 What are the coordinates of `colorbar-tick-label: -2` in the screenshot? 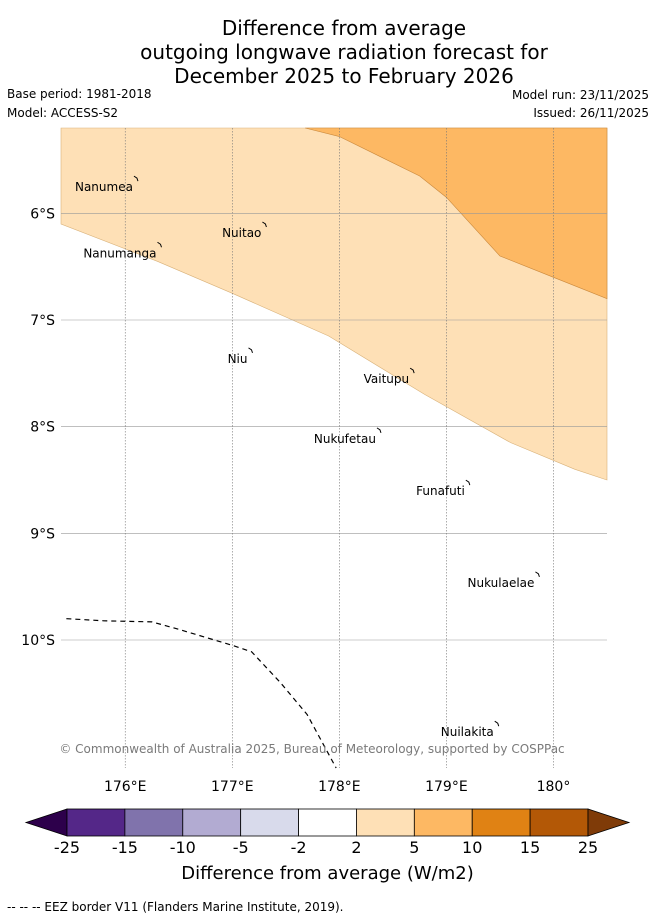 It's located at (299, 847).